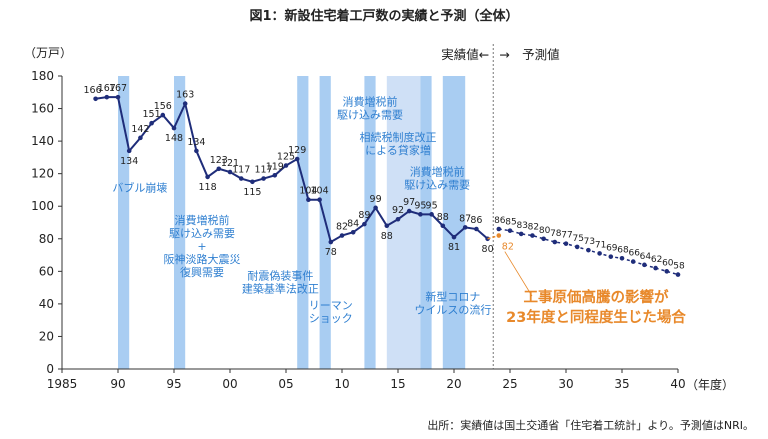  I want to click on actual-value-label: 115, so click(252, 192).